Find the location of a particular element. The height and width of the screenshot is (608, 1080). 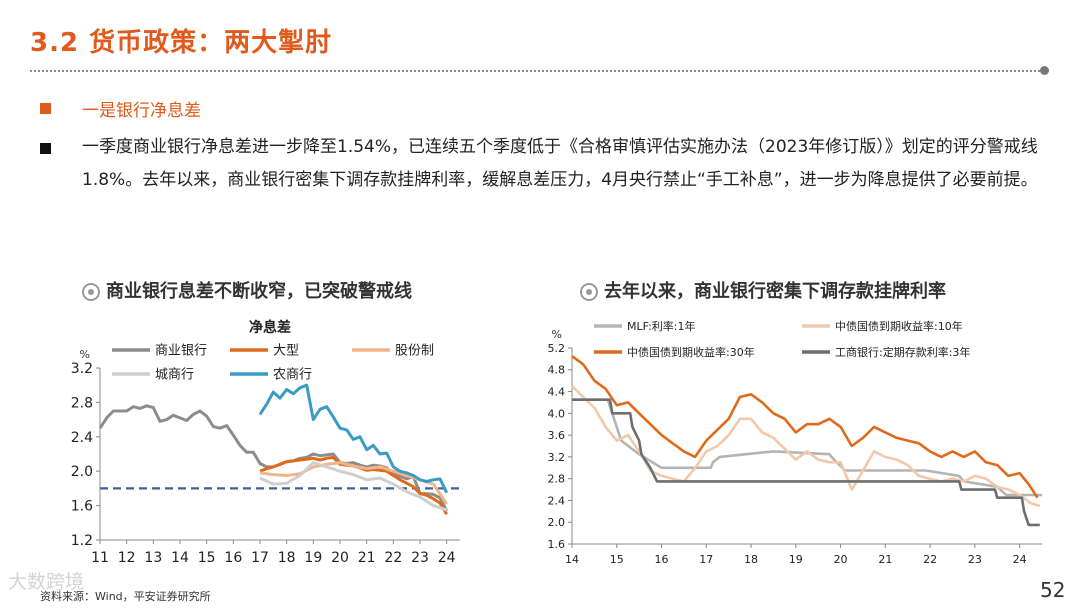

chart2-x-tick-label: 23 is located at coordinates (975, 559).